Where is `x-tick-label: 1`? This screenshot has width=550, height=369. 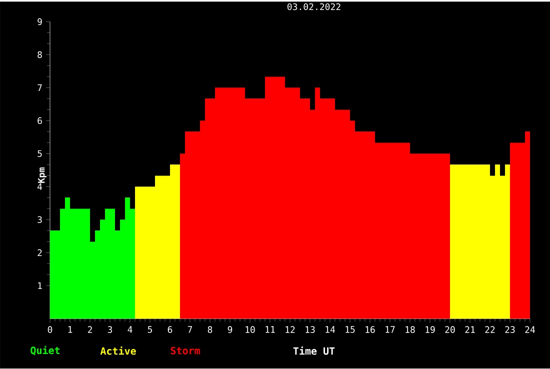 x-tick-label: 1 is located at coordinates (70, 329).